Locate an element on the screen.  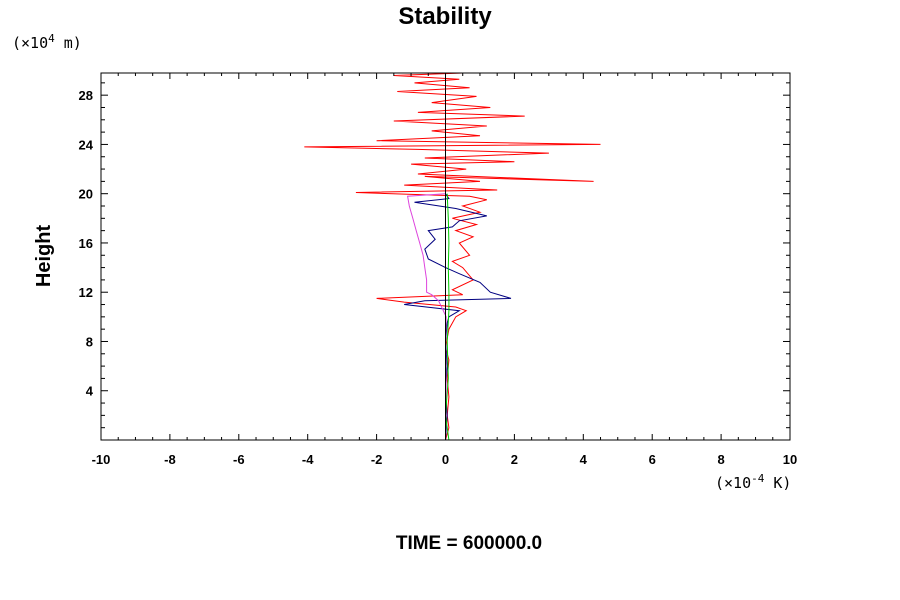
time-readout: TIME = 600000.0 is located at coordinates (469, 543).